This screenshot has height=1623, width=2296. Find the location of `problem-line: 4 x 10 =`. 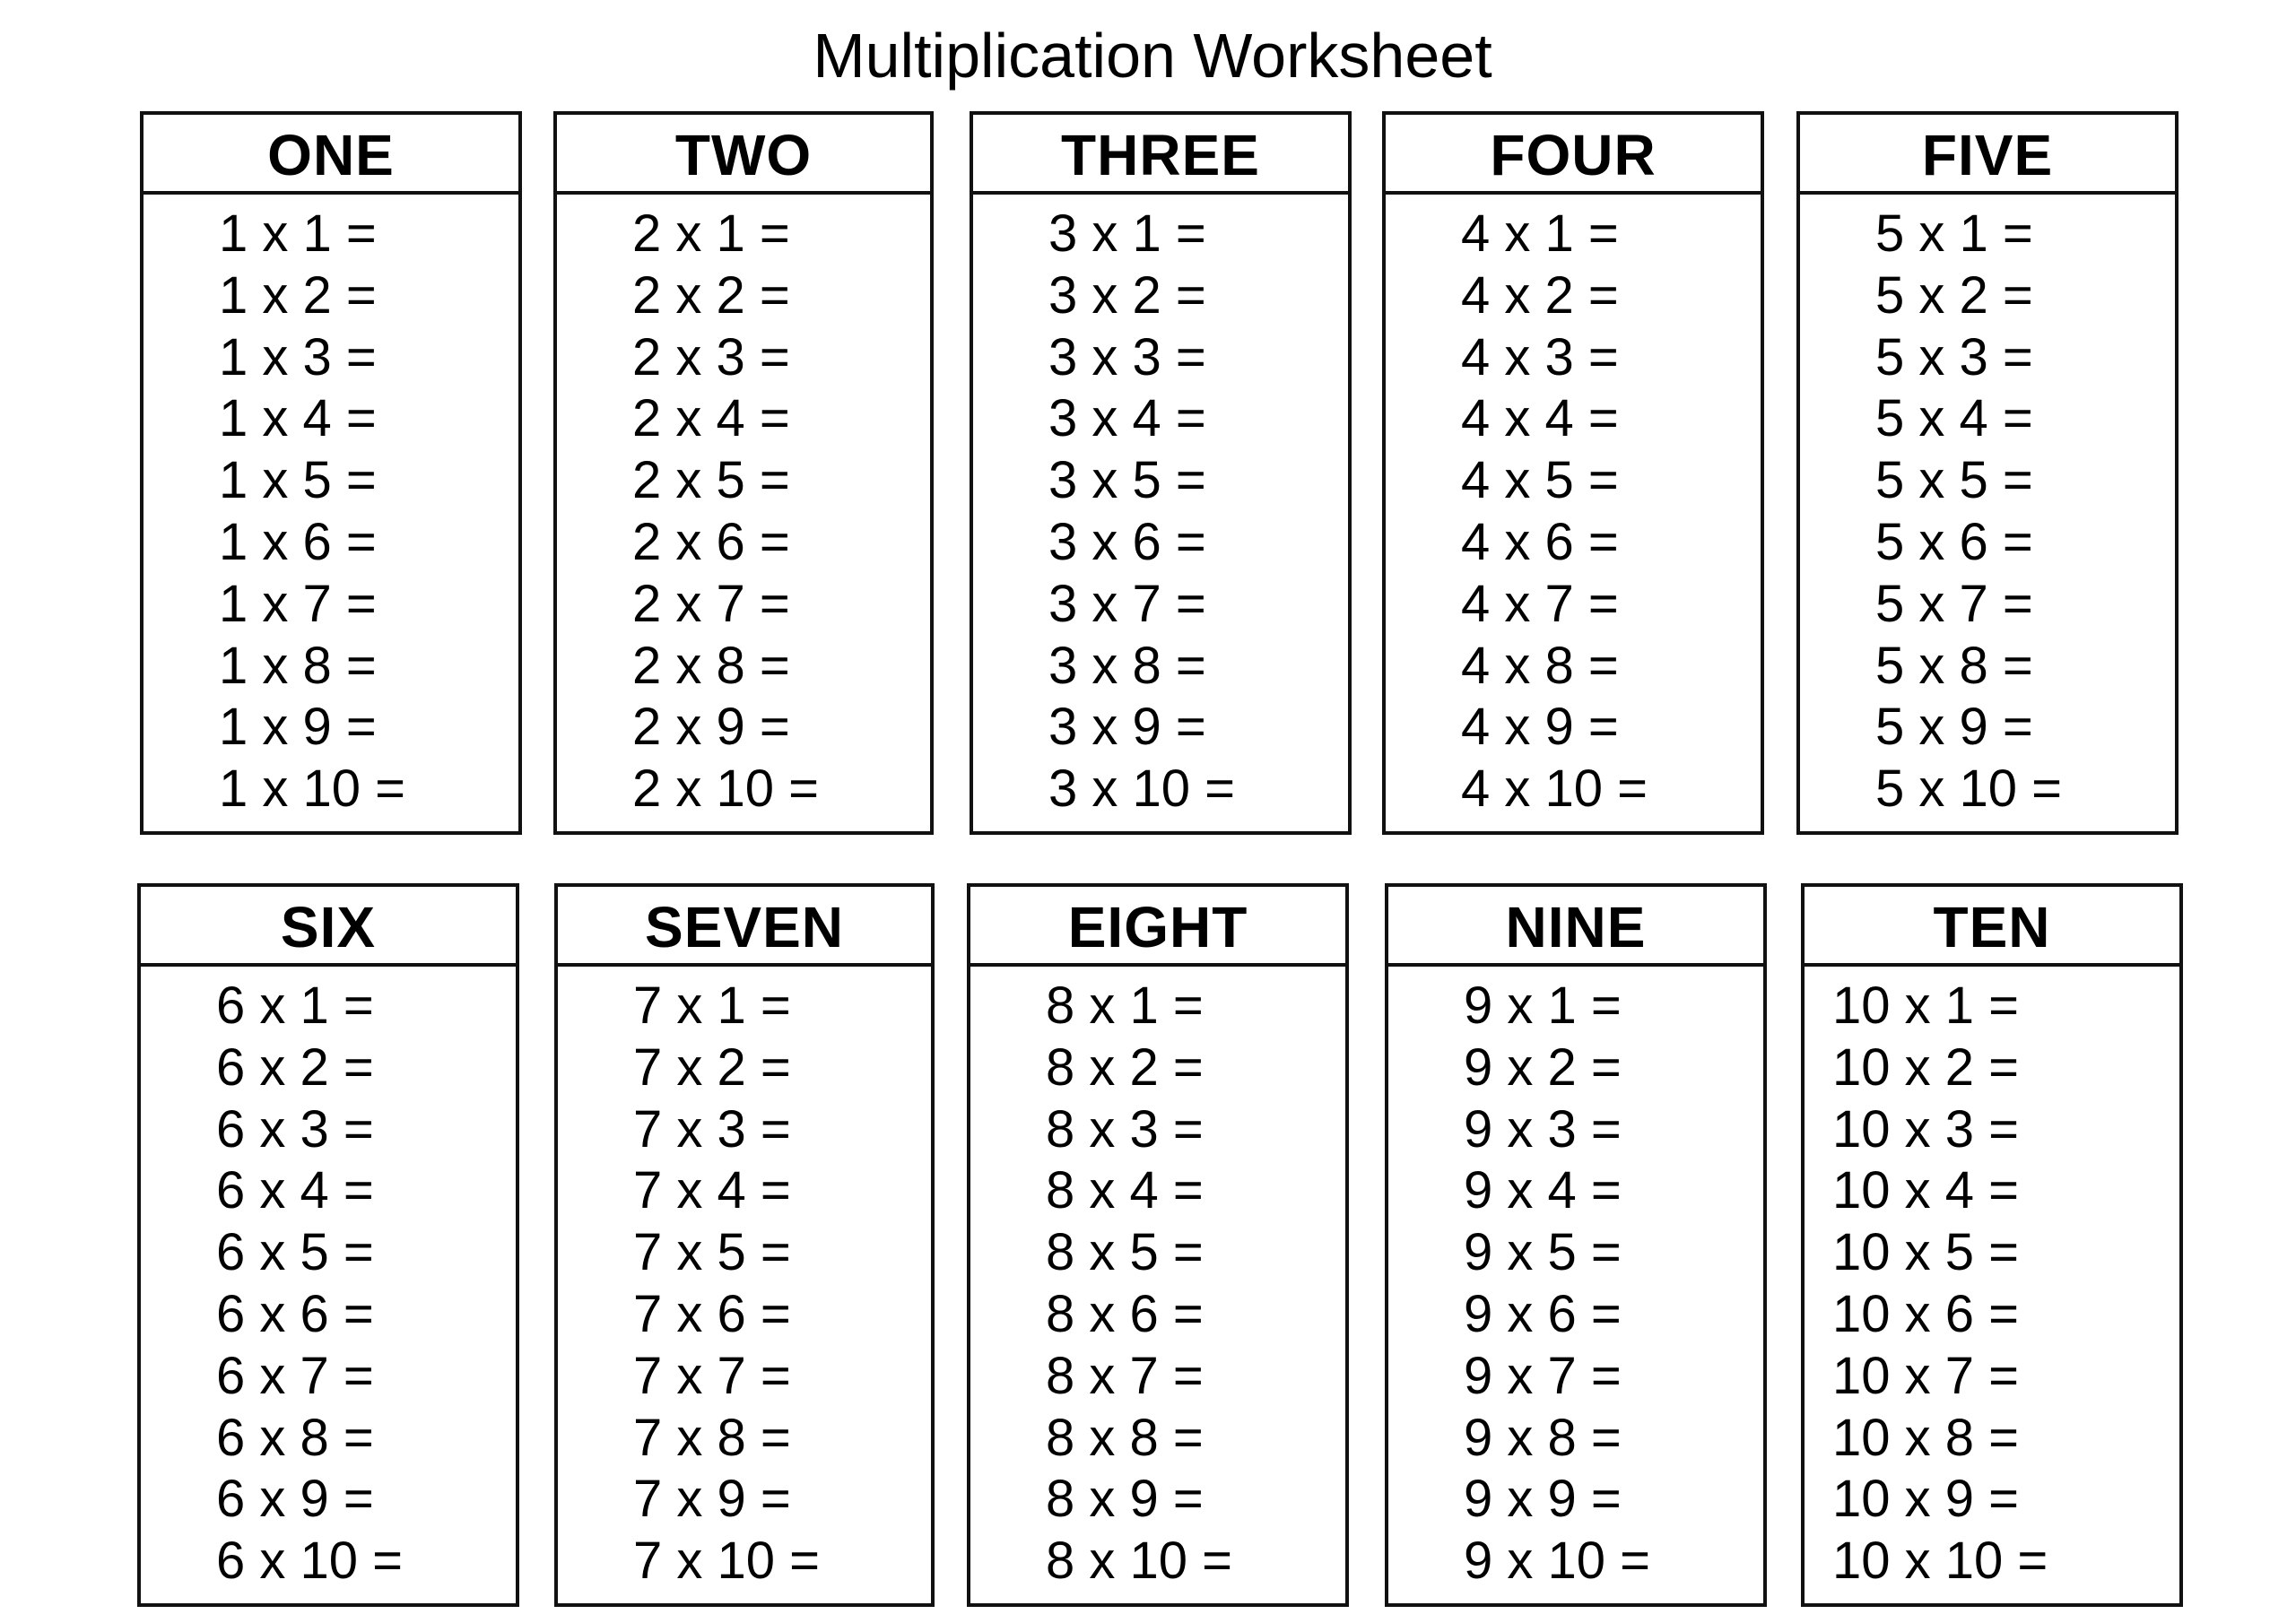

problem-line: 4 x 10 = is located at coordinates (1554, 789).